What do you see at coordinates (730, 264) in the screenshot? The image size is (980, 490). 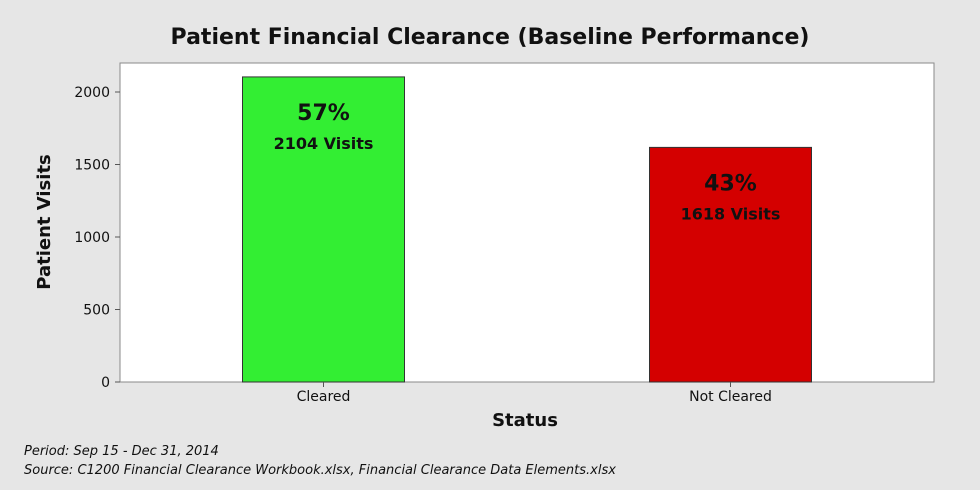 I see `bar-not-cleared` at bounding box center [730, 264].